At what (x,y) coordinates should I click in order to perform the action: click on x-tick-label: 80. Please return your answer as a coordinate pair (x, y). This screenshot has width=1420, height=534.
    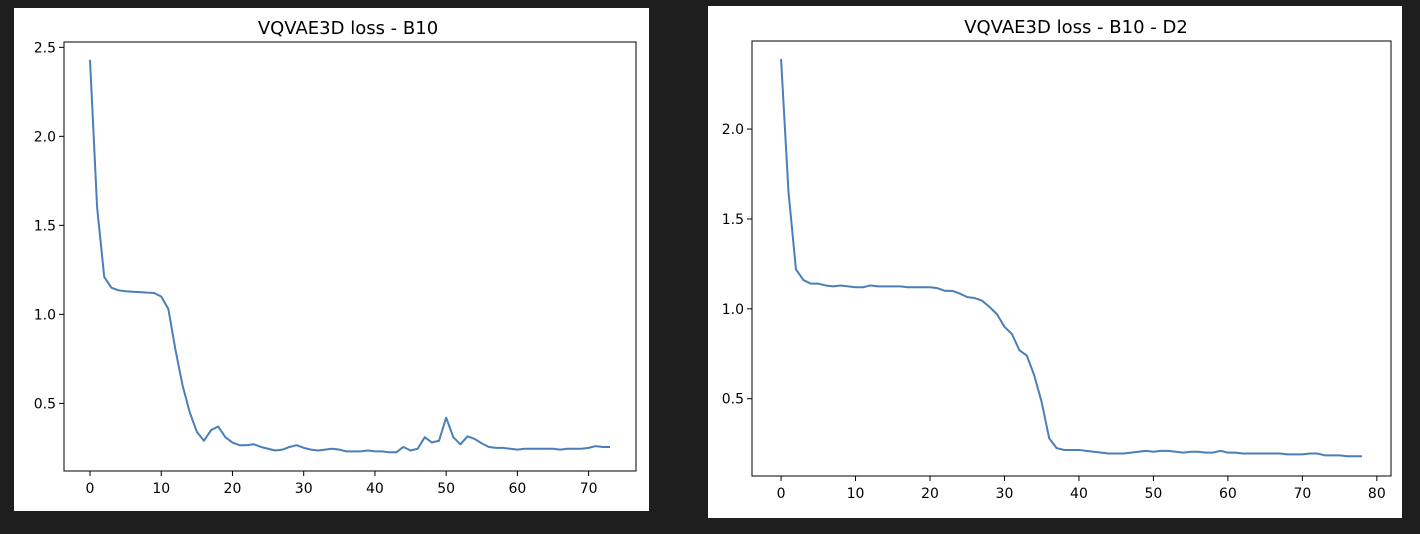
    Looking at the image, I should click on (1377, 494).